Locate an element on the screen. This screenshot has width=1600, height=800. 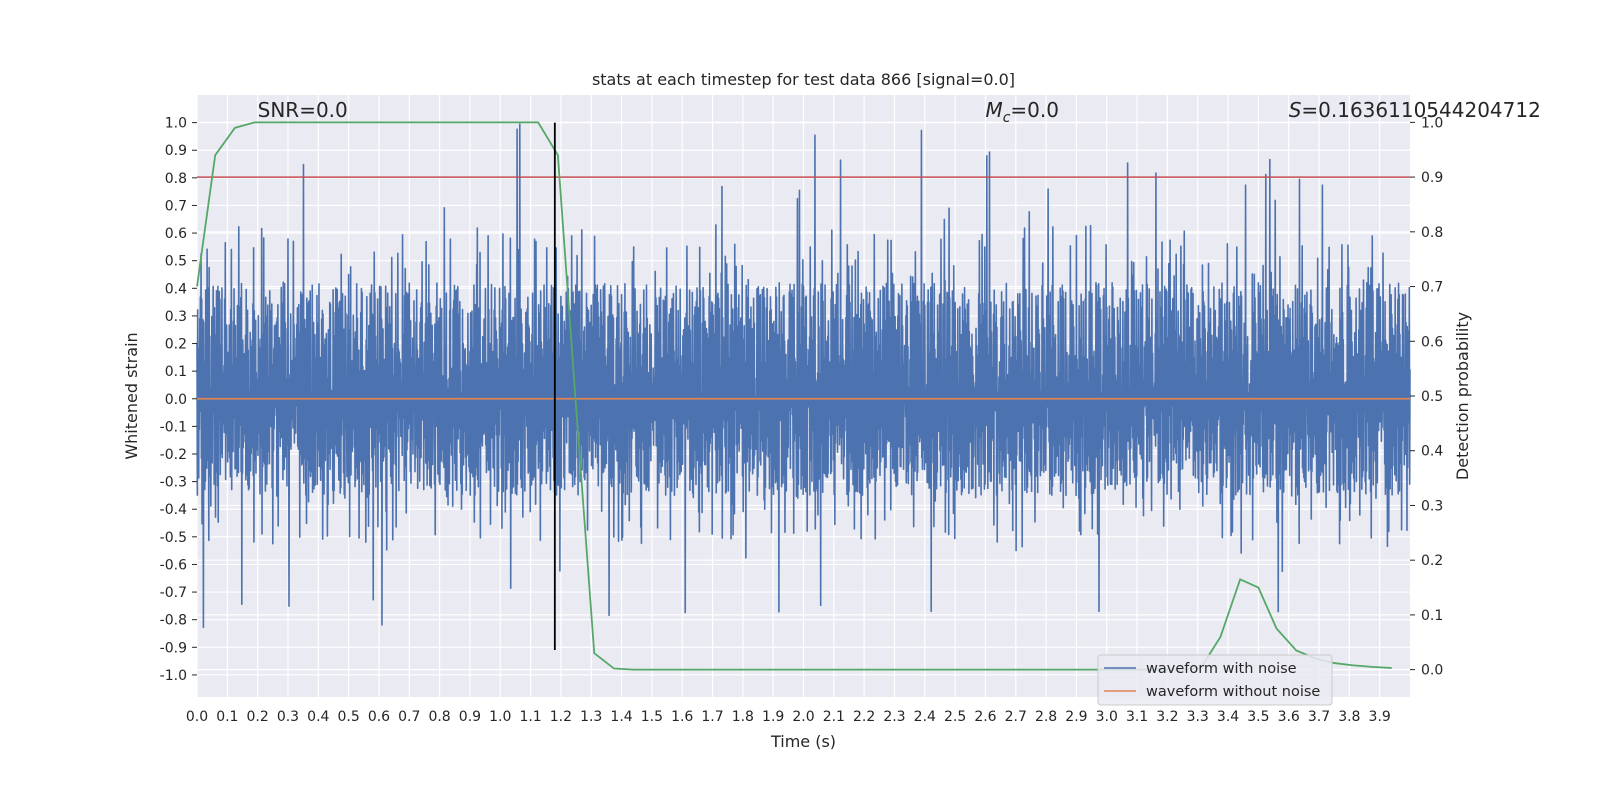
y-tick-label: 0.6 is located at coordinates (176, 234).